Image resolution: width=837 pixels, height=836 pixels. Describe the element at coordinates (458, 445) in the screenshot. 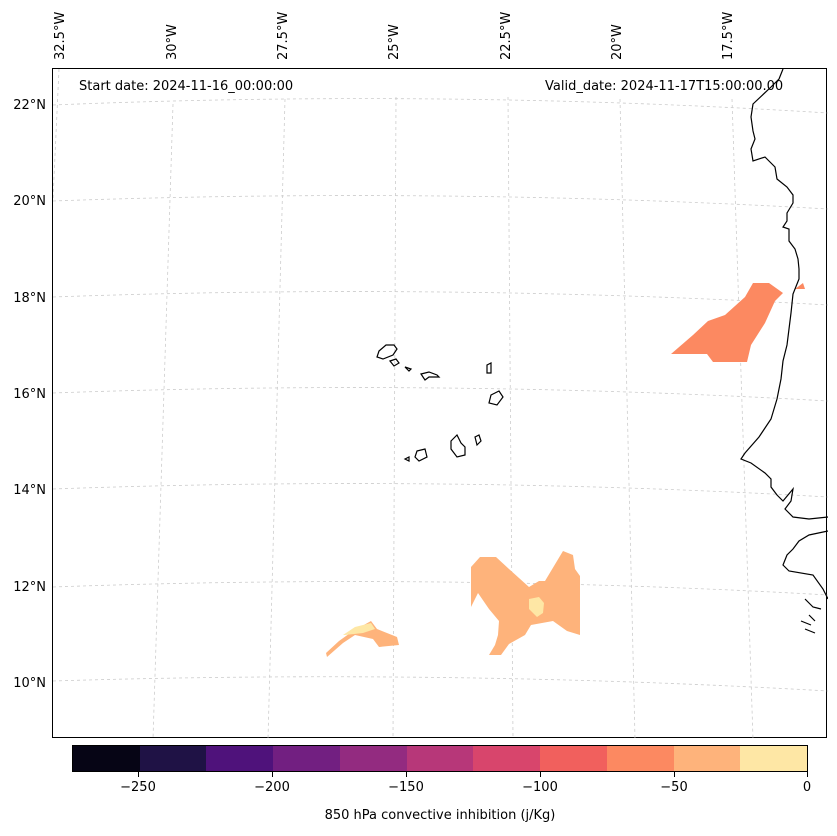

I see `island-santiago` at that location.